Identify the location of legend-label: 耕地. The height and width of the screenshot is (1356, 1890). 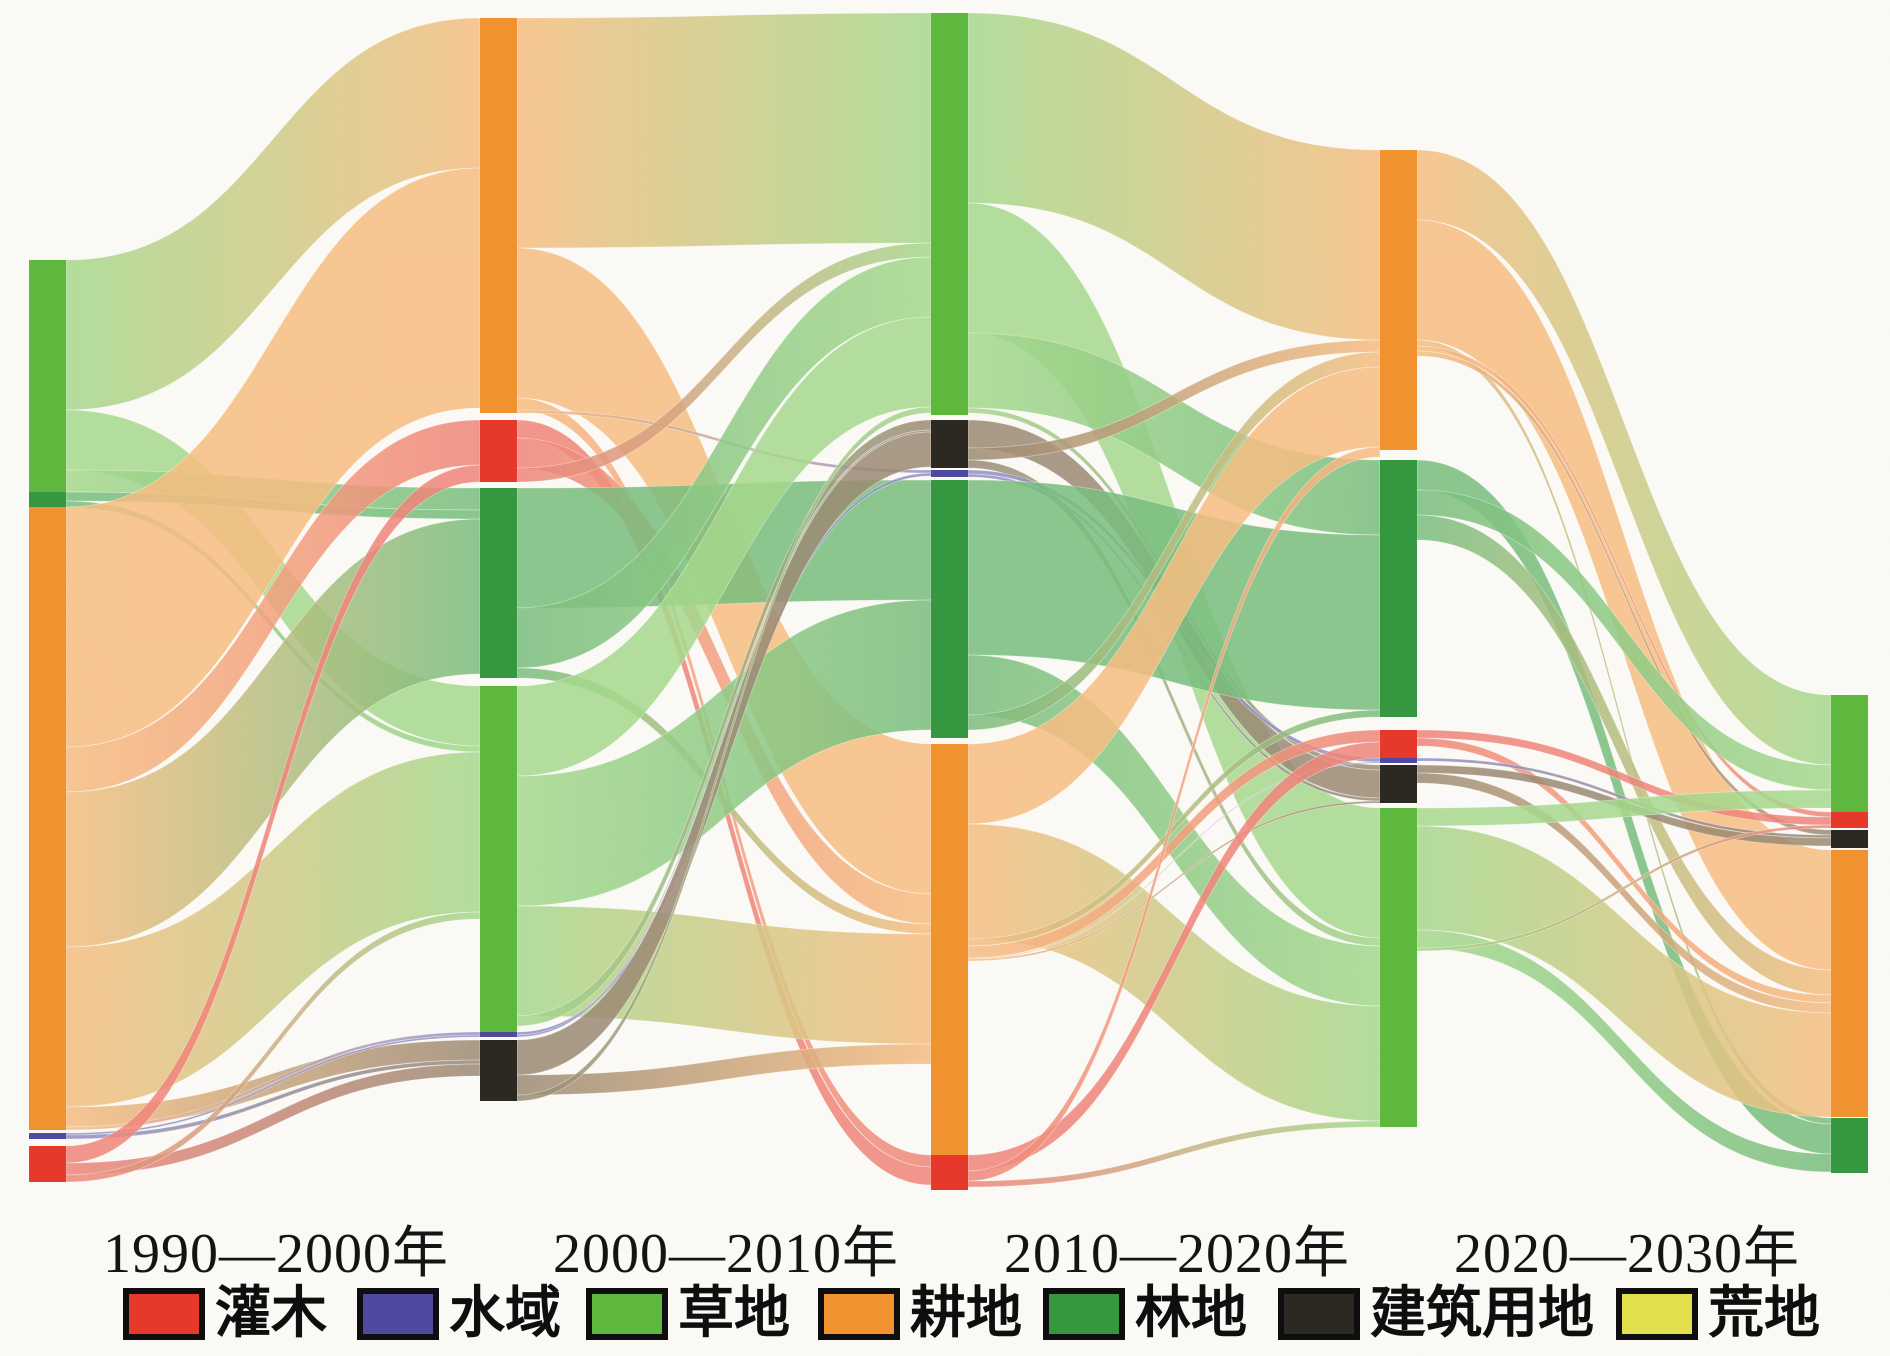
(966, 1314).